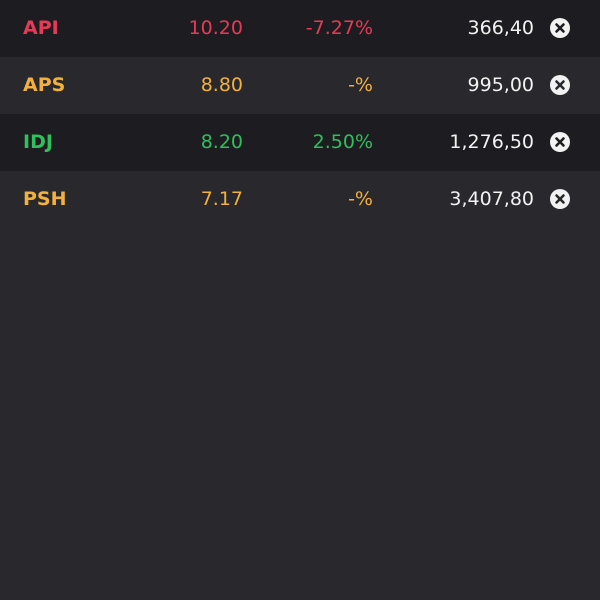 Image resolution: width=600 pixels, height=600 pixels. What do you see at coordinates (215, 28) in the screenshot?
I see `stock-price: 10.20` at bounding box center [215, 28].